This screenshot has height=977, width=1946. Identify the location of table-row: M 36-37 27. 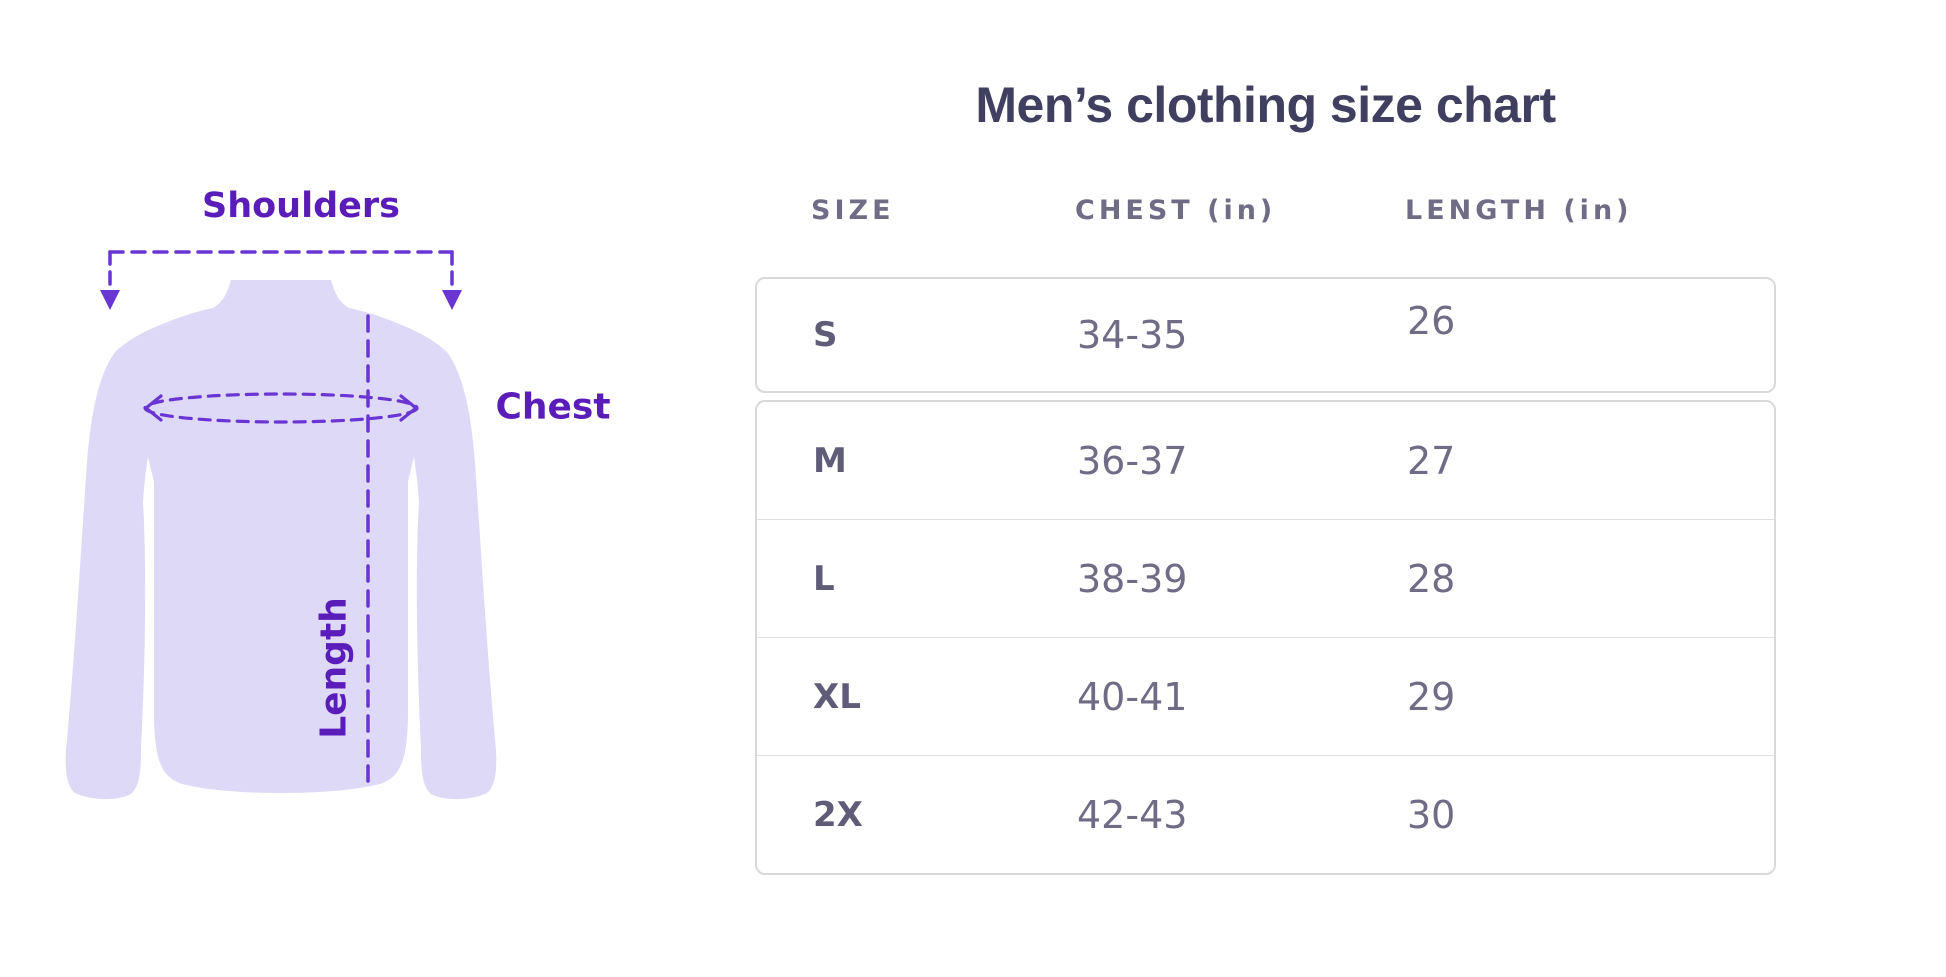
(1265, 460).